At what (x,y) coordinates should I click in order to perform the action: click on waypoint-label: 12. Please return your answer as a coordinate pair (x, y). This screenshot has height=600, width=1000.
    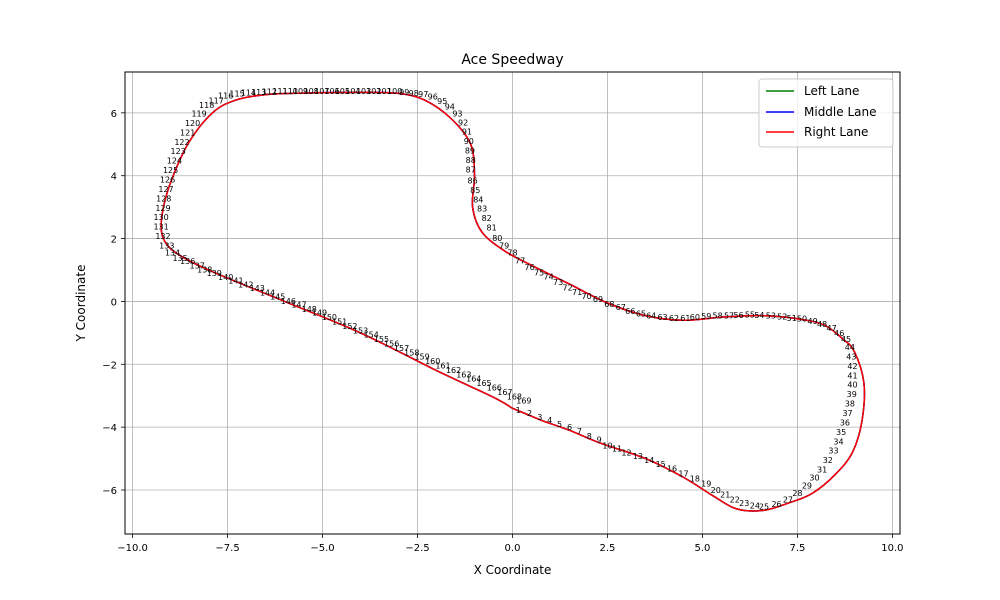
    Looking at the image, I should click on (626, 452).